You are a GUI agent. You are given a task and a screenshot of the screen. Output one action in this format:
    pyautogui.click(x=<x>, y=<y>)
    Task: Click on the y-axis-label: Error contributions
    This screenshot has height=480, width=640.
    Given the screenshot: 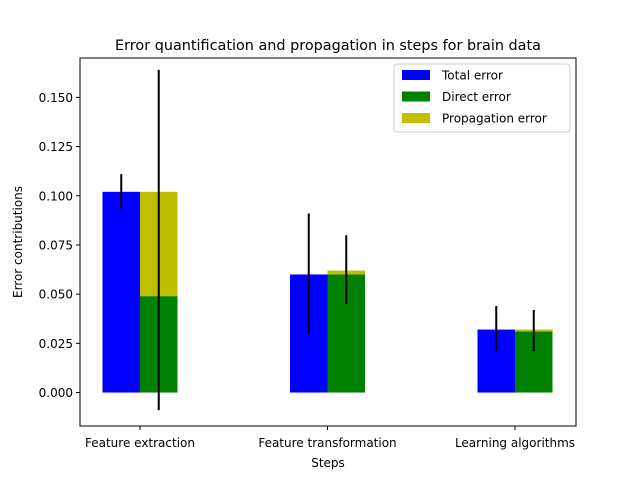 What is the action you would take?
    pyautogui.click(x=18, y=242)
    